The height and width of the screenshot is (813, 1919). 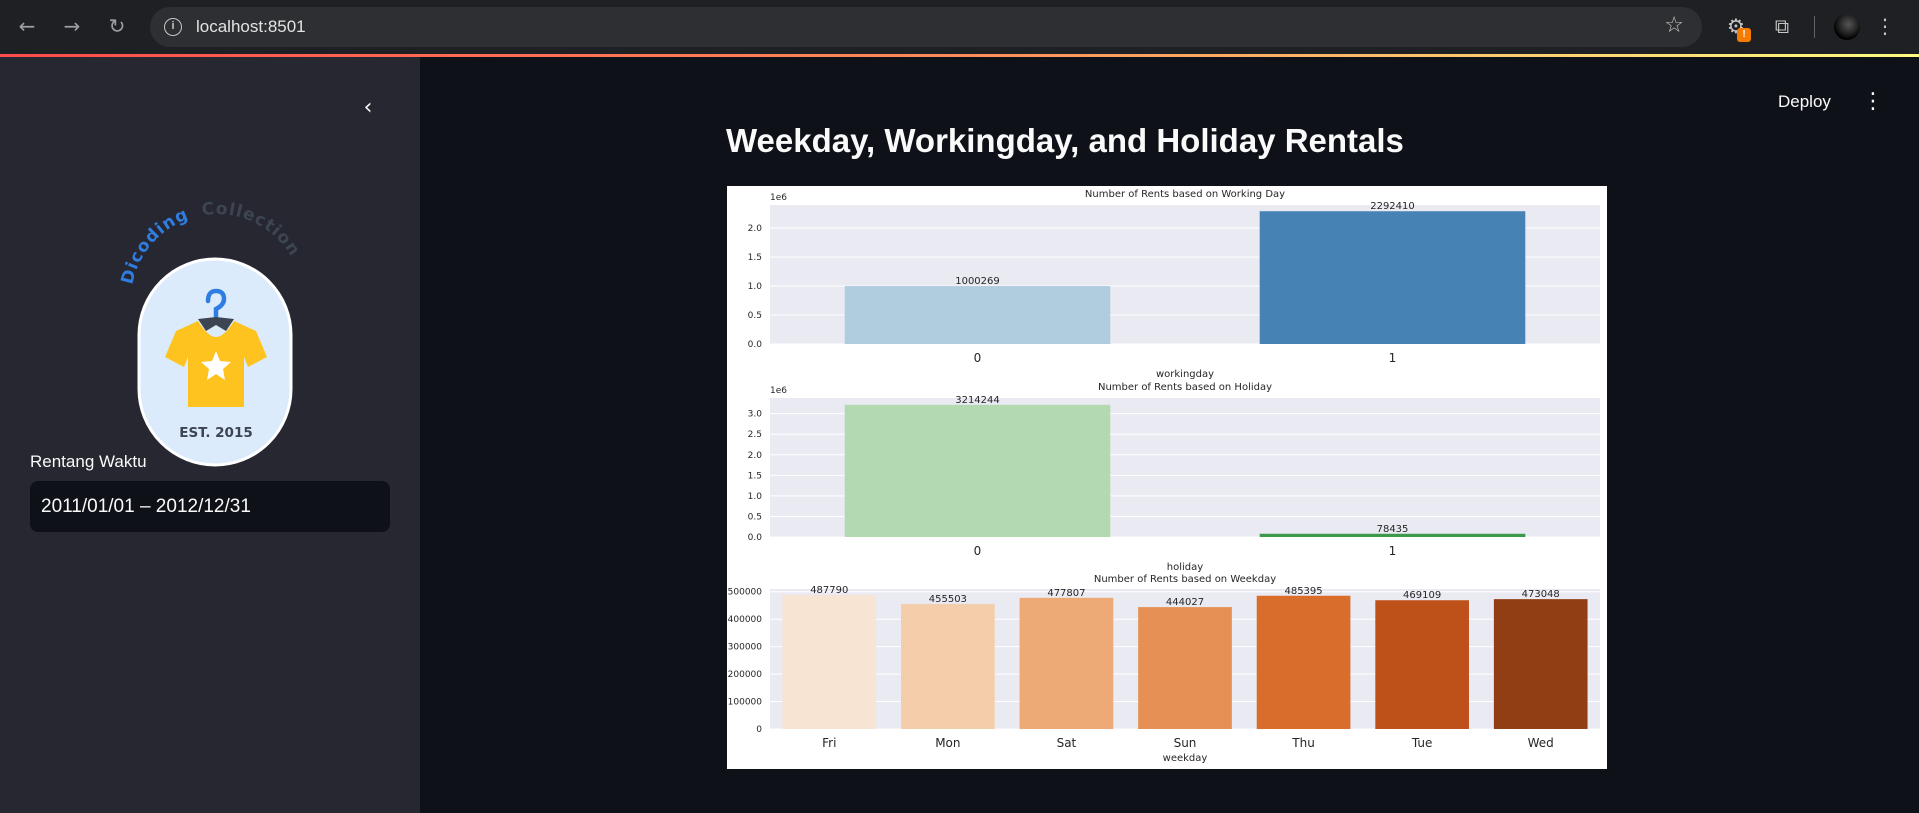 I want to click on logo-est-text: EST. 2015, so click(x=216, y=433).